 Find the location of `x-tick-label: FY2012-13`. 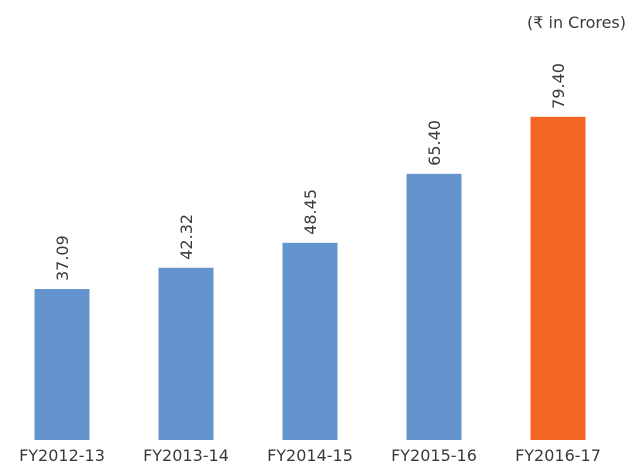

x-tick-label: FY2012-13 is located at coordinates (62, 455).